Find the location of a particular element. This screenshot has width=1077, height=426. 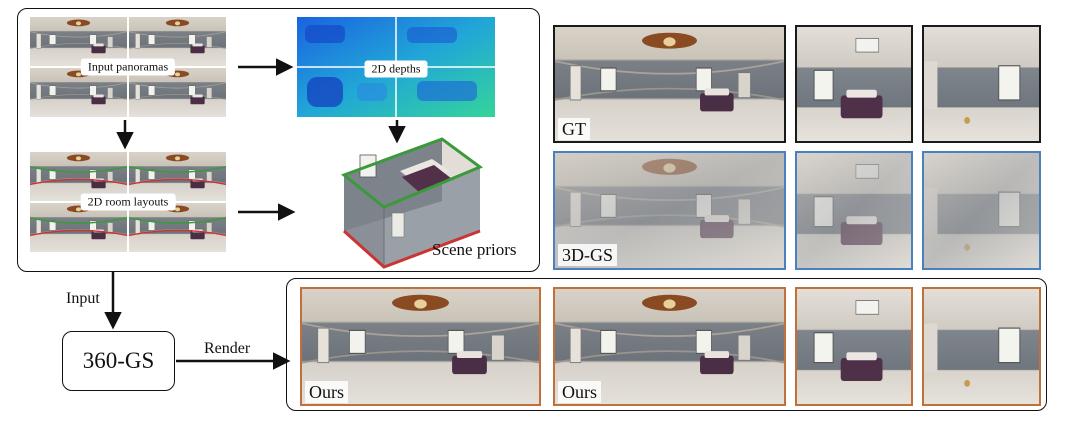

scene-priors-3d-room is located at coordinates (410, 202).